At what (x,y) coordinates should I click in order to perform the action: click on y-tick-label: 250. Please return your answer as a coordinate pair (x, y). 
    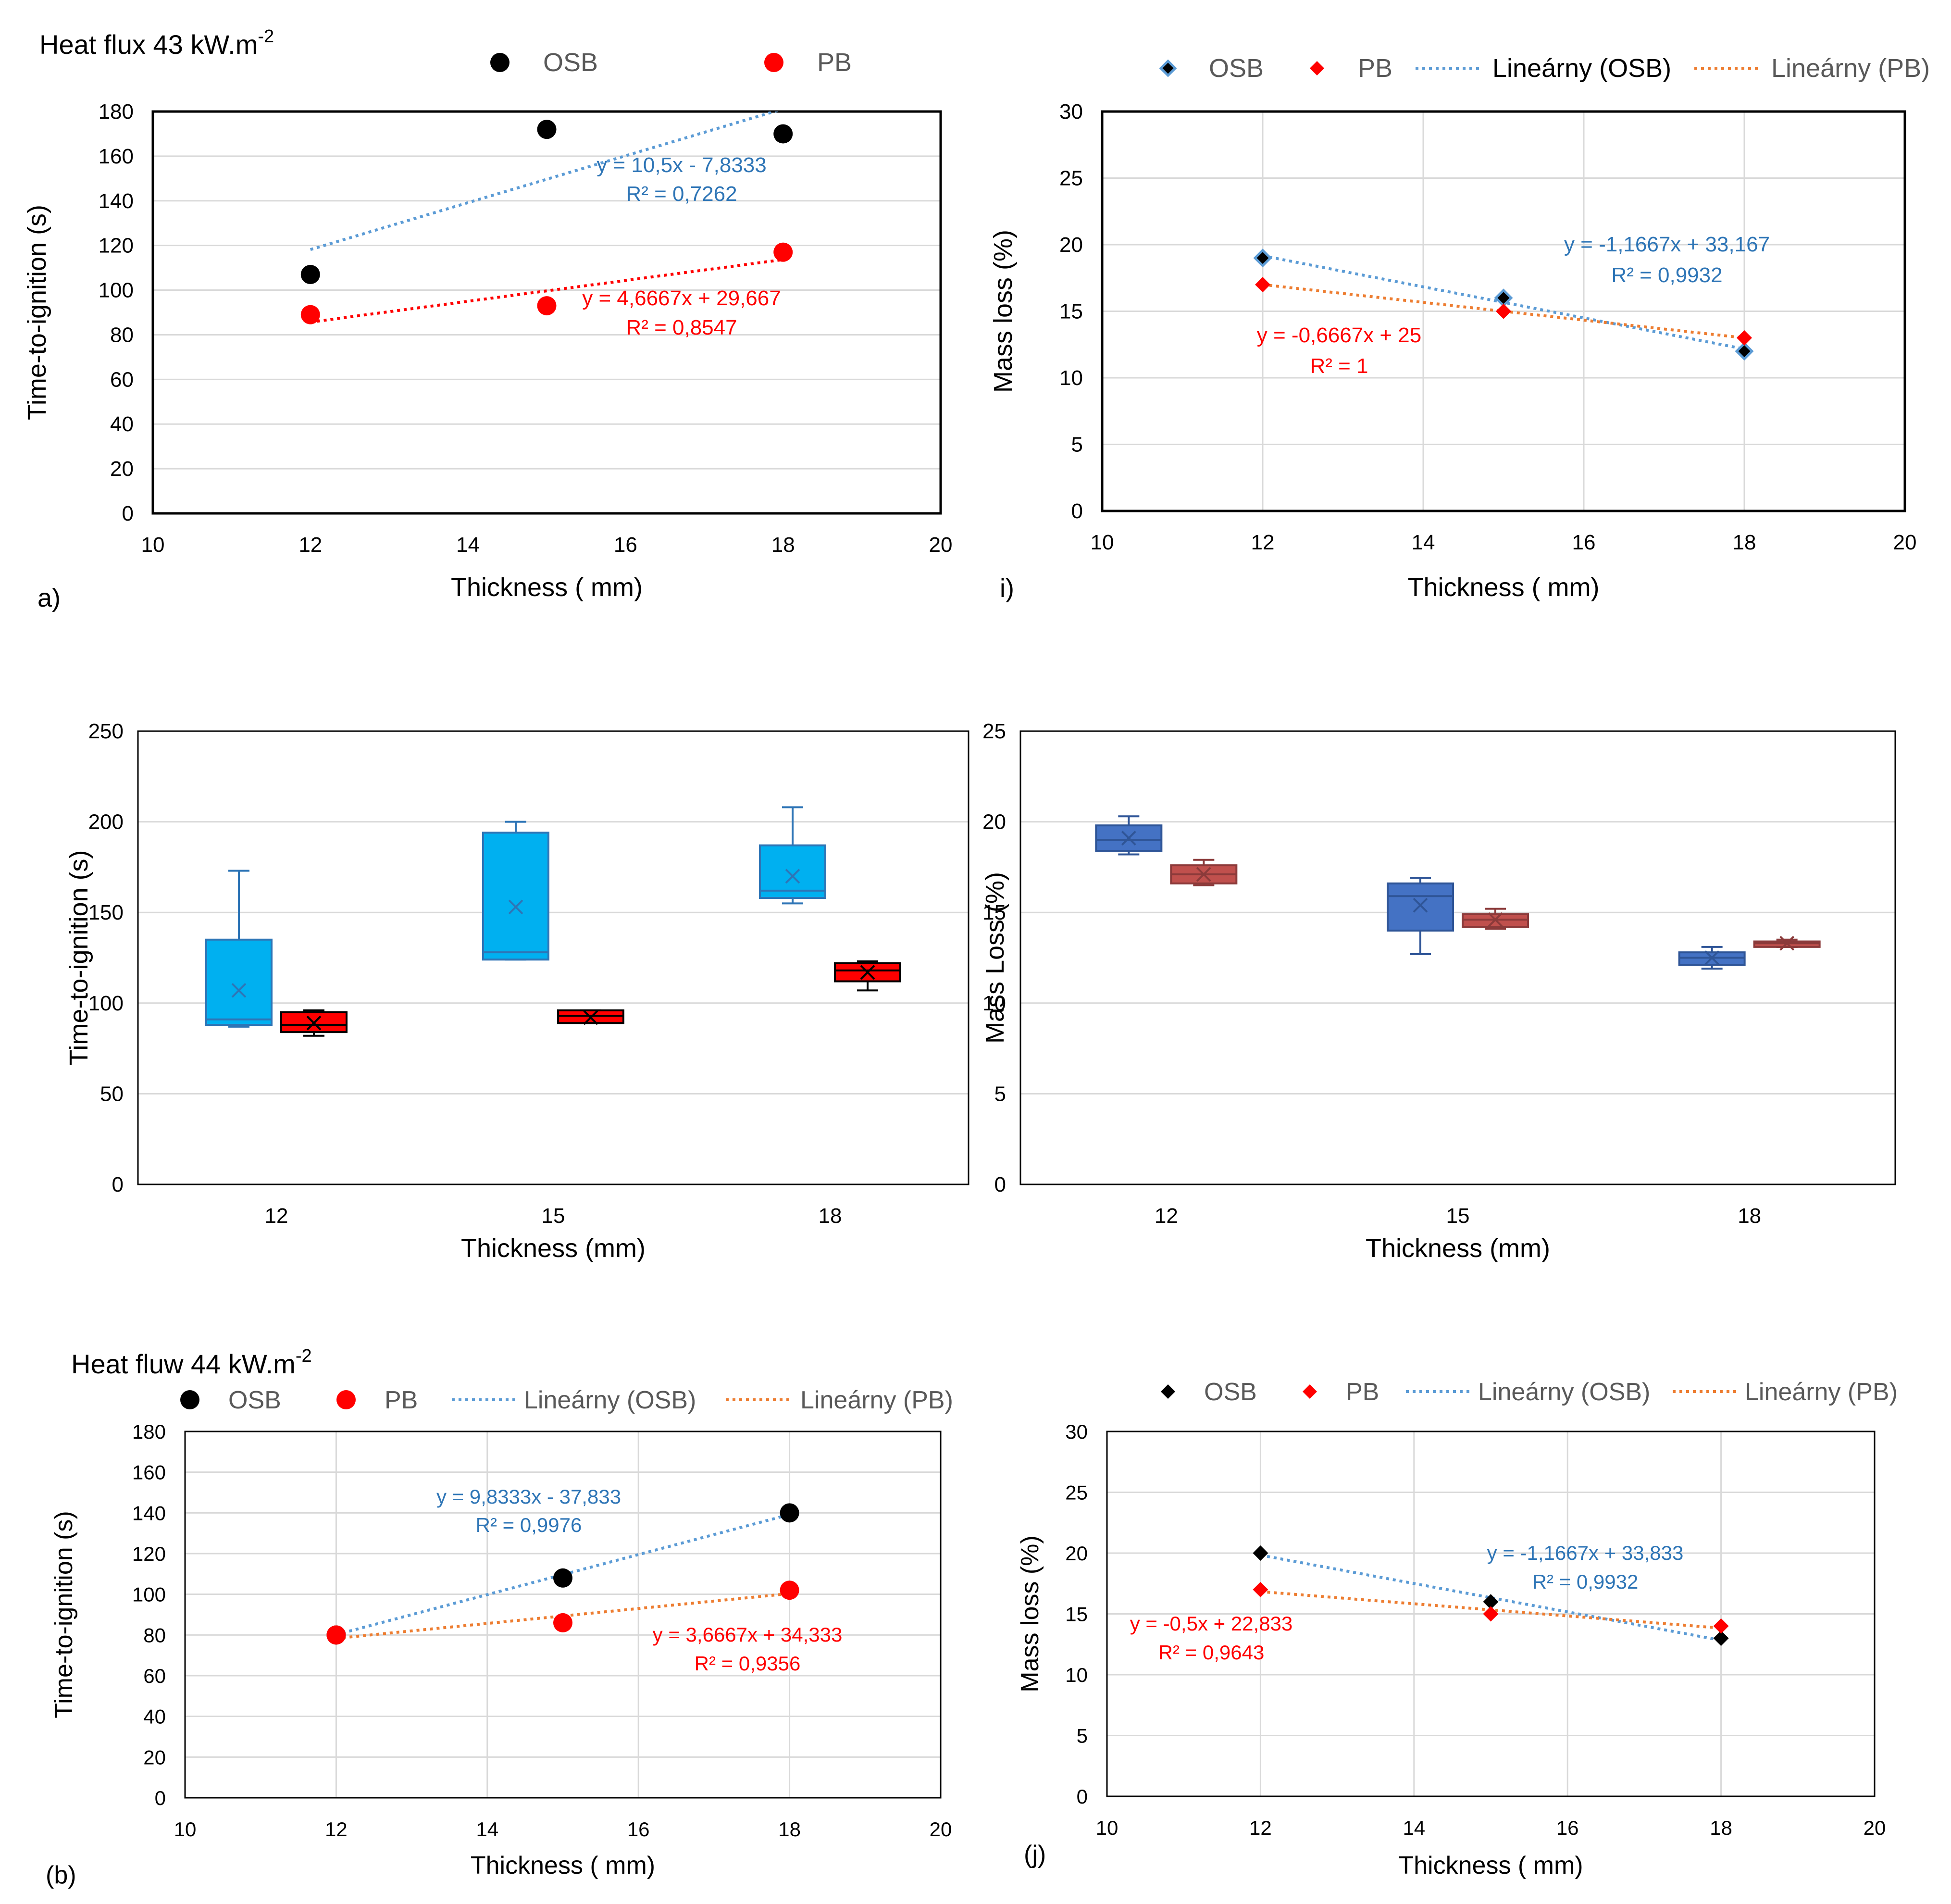
    Looking at the image, I should click on (106, 731).